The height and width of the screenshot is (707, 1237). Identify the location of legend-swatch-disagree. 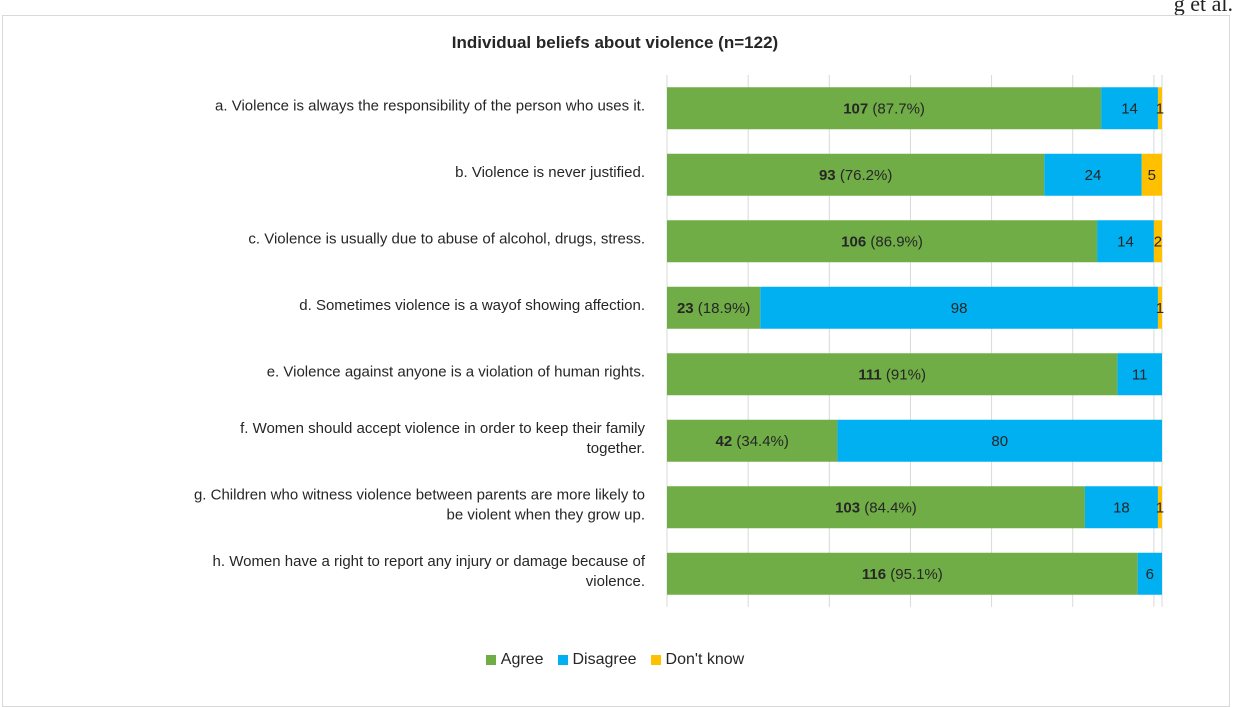
(562, 660).